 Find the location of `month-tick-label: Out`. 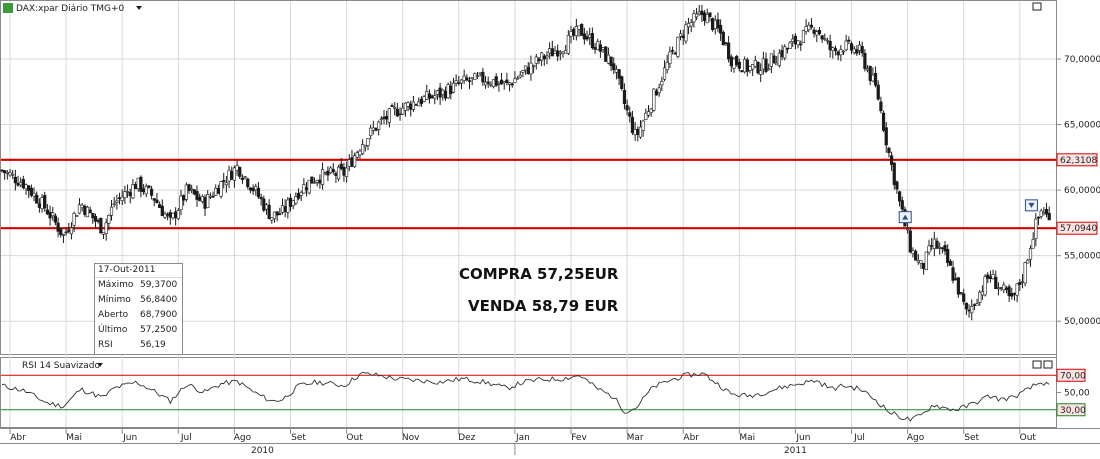

month-tick-label: Out is located at coordinates (354, 438).